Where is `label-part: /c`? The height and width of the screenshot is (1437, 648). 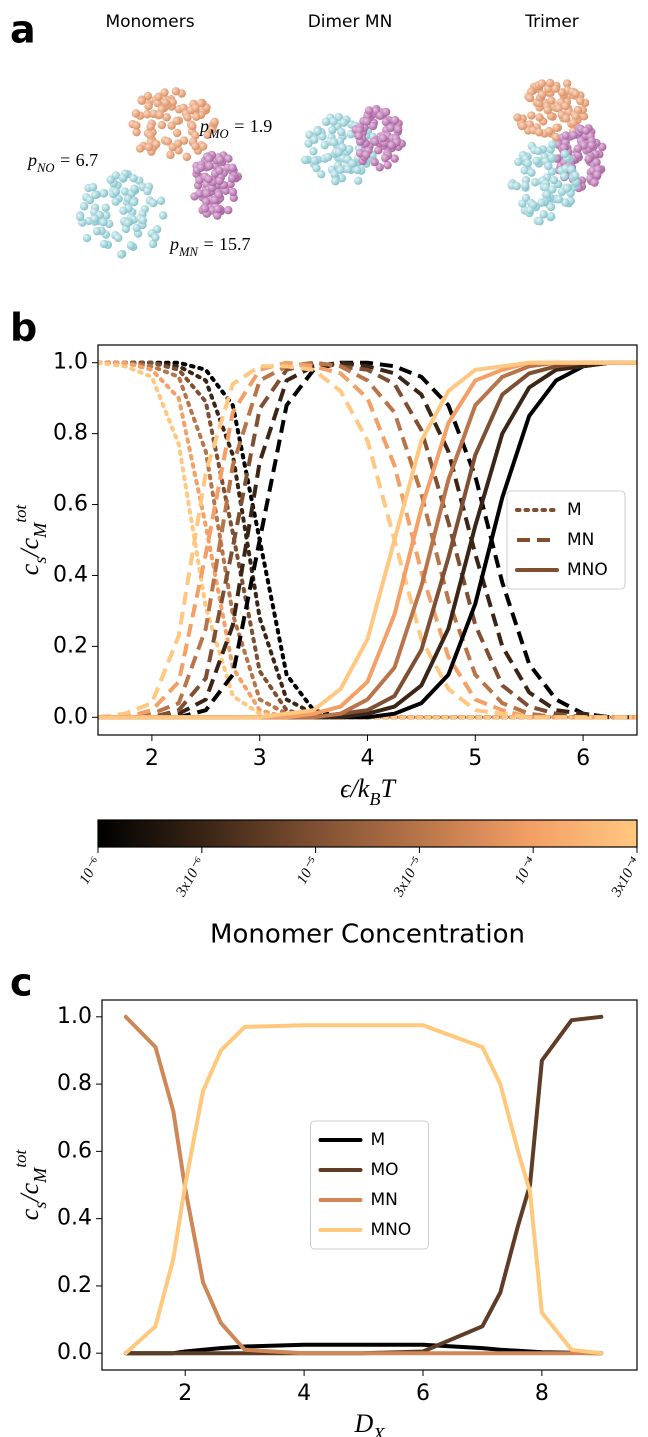 label-part: /c is located at coordinates (29, 547).